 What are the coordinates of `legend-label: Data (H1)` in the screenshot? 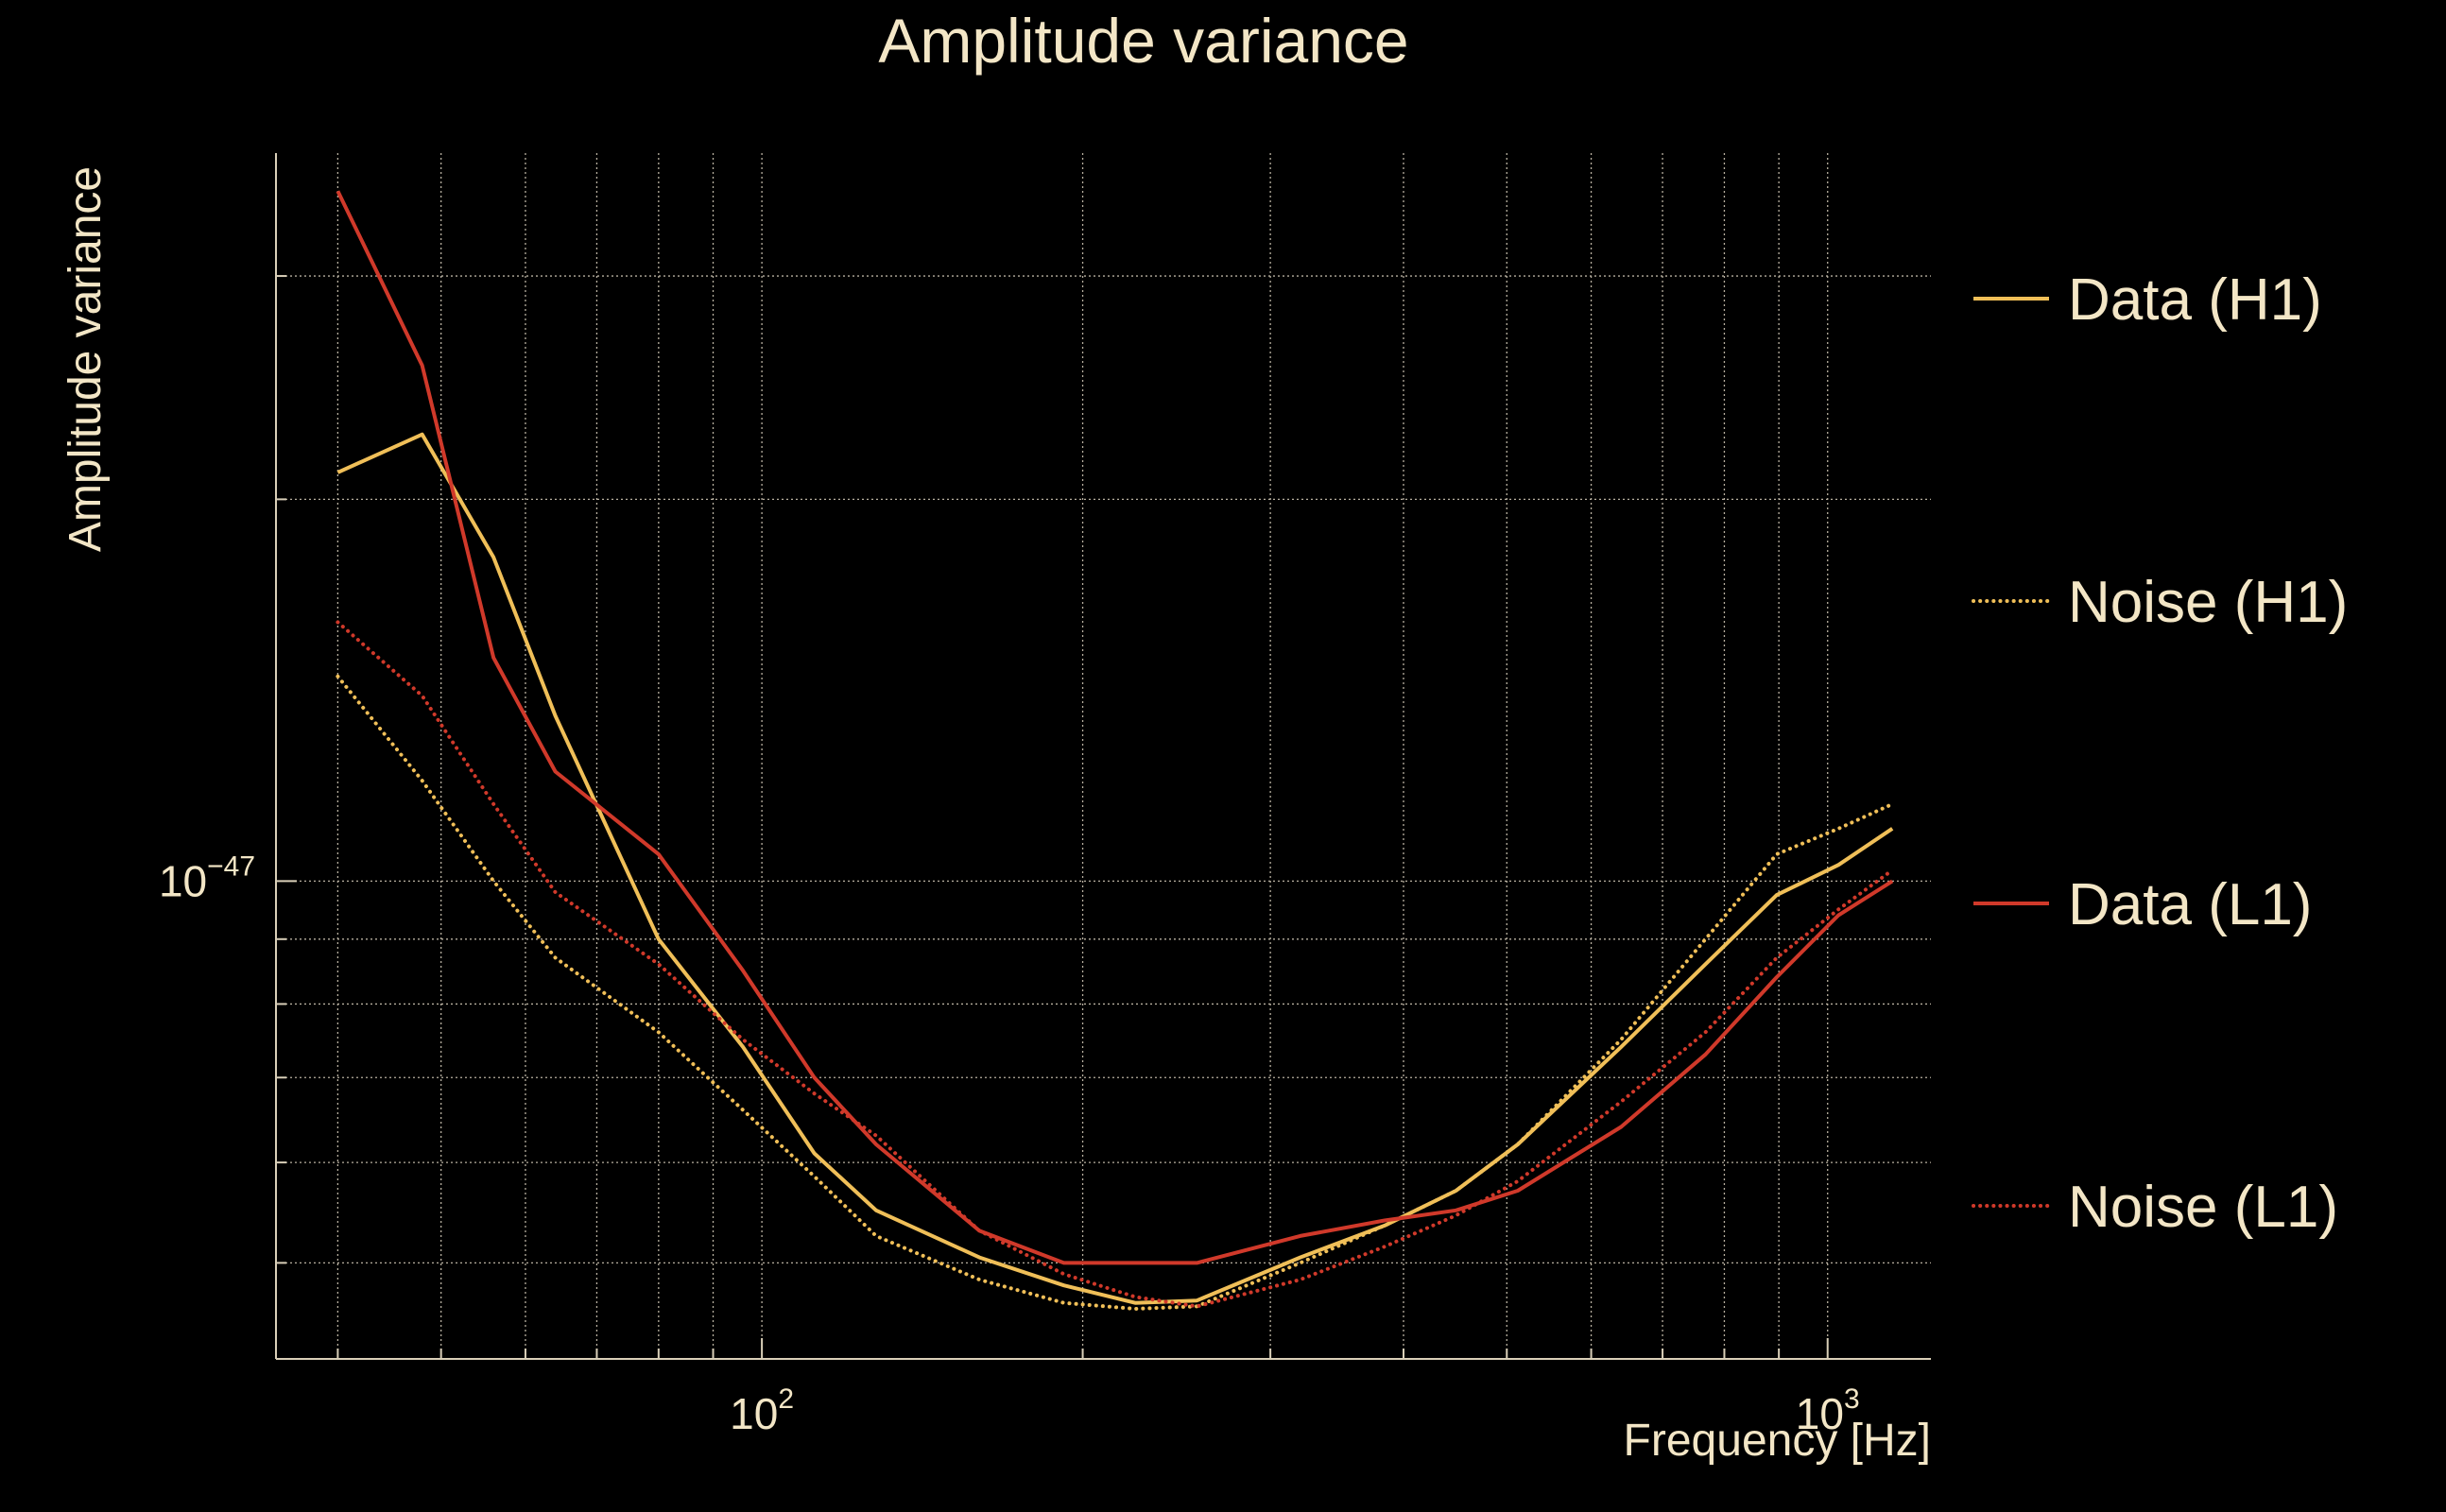 It's located at (2195, 300).